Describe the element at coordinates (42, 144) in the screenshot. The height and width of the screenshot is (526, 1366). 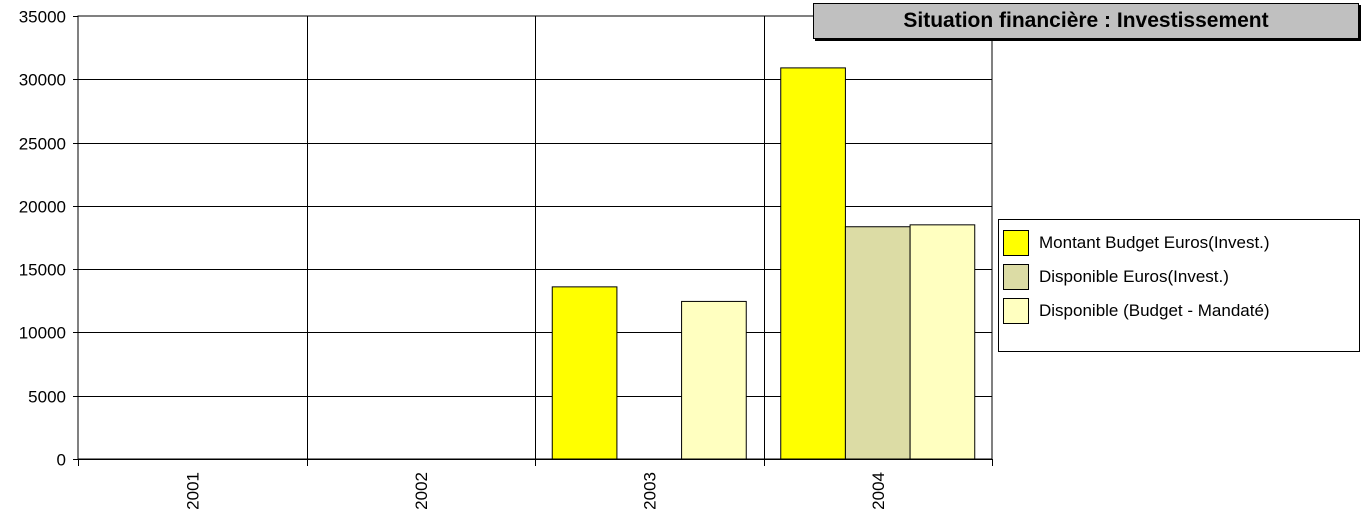
I see `y-tick-label: 25000` at that location.